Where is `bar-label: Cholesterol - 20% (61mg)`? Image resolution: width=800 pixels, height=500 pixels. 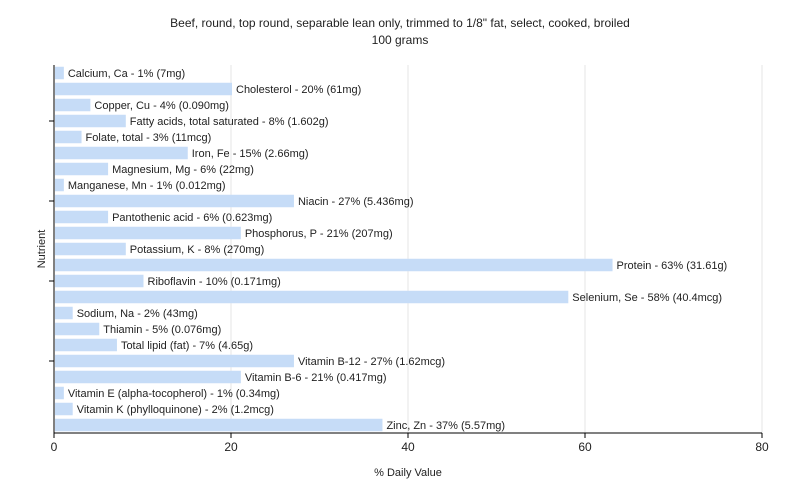 bar-label: Cholesterol - 20% (61mg) is located at coordinates (298, 90).